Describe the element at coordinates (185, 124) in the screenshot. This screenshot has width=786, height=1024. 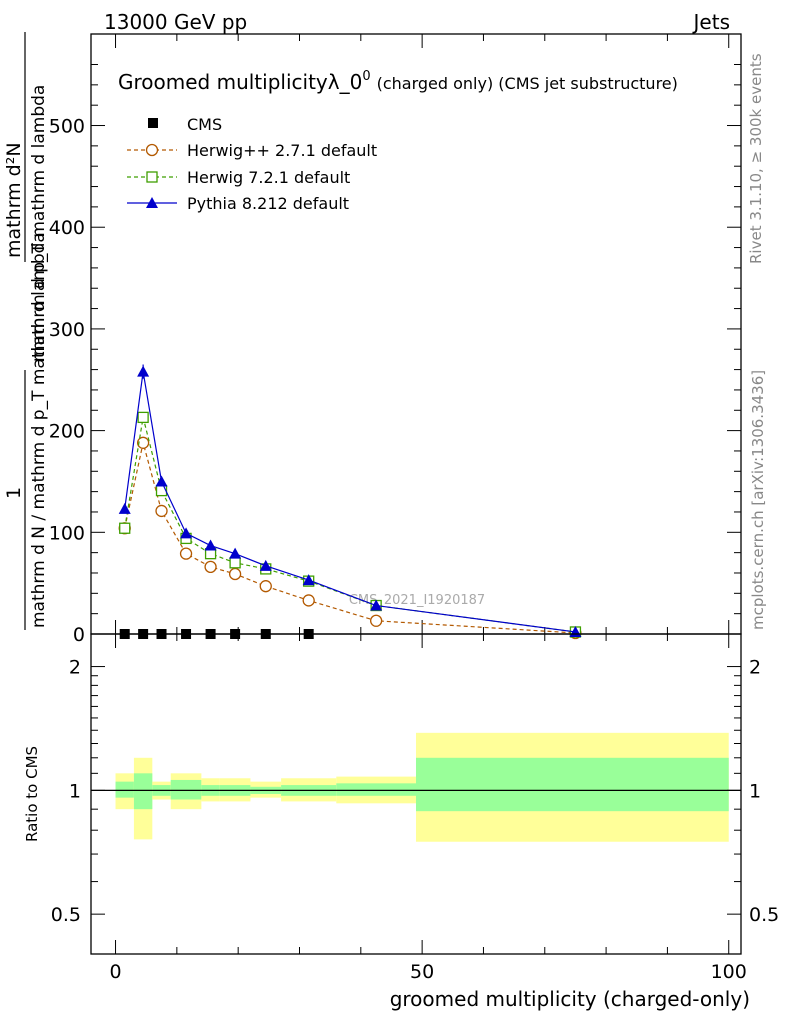
I see `legend-entry-cms: CMS` at that location.